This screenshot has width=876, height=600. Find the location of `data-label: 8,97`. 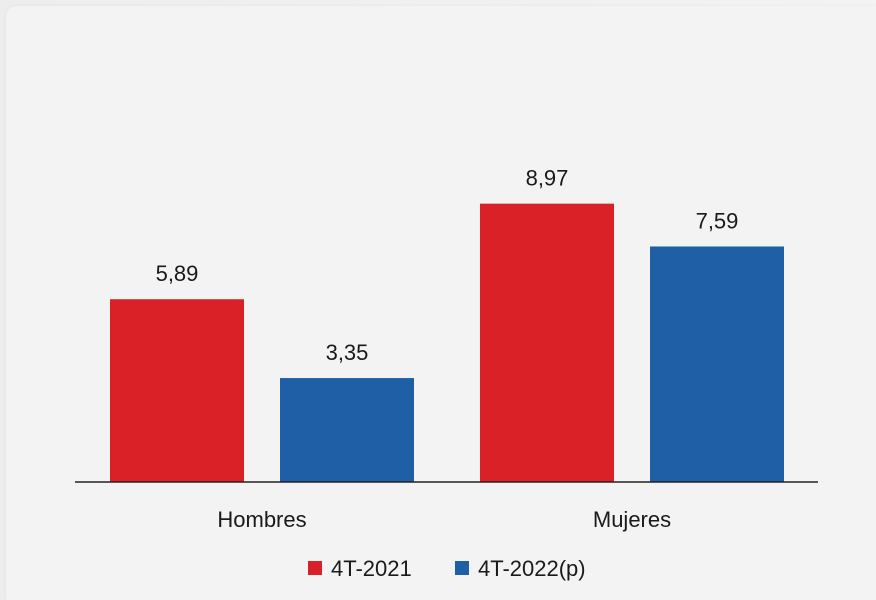

data-label: 8,97 is located at coordinates (547, 178).